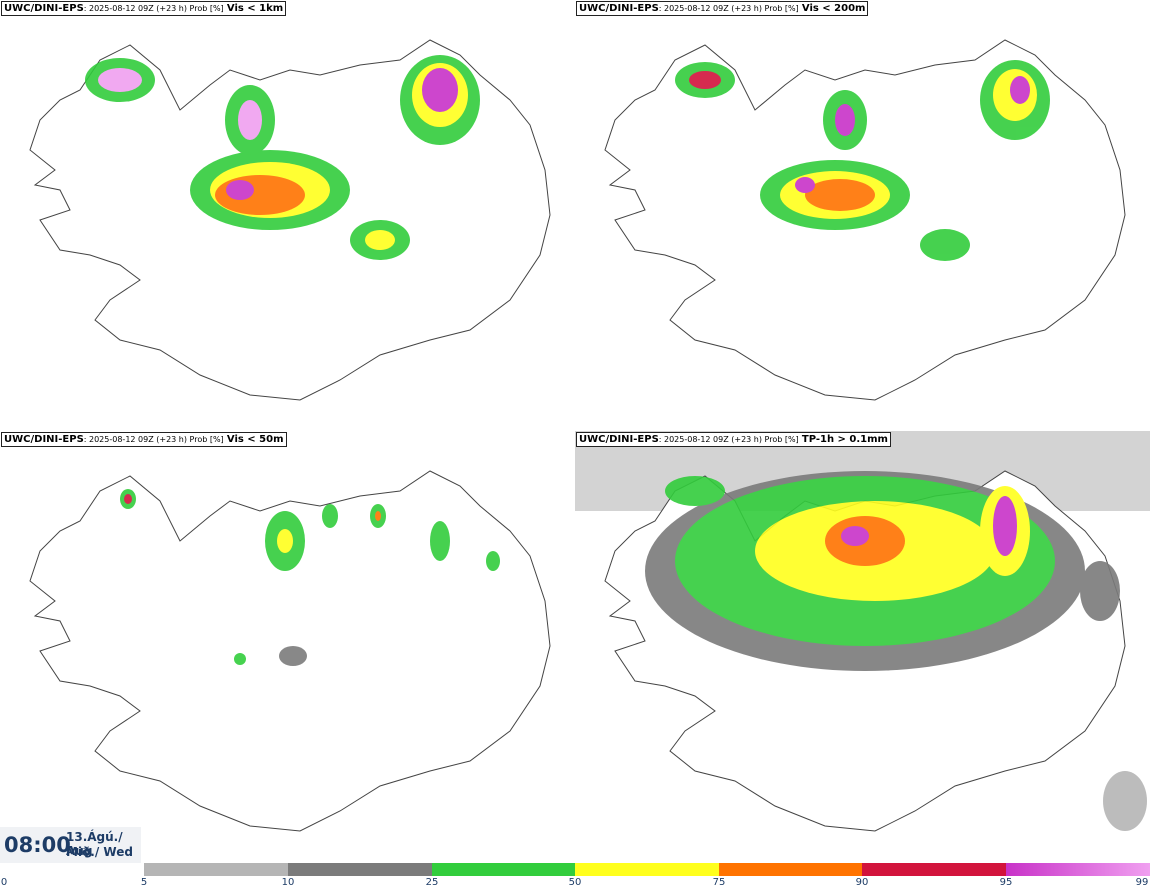 Image resolution: width=1150 pixels, height=891 pixels. I want to click on colorbar-tick: 0, so click(4, 882).